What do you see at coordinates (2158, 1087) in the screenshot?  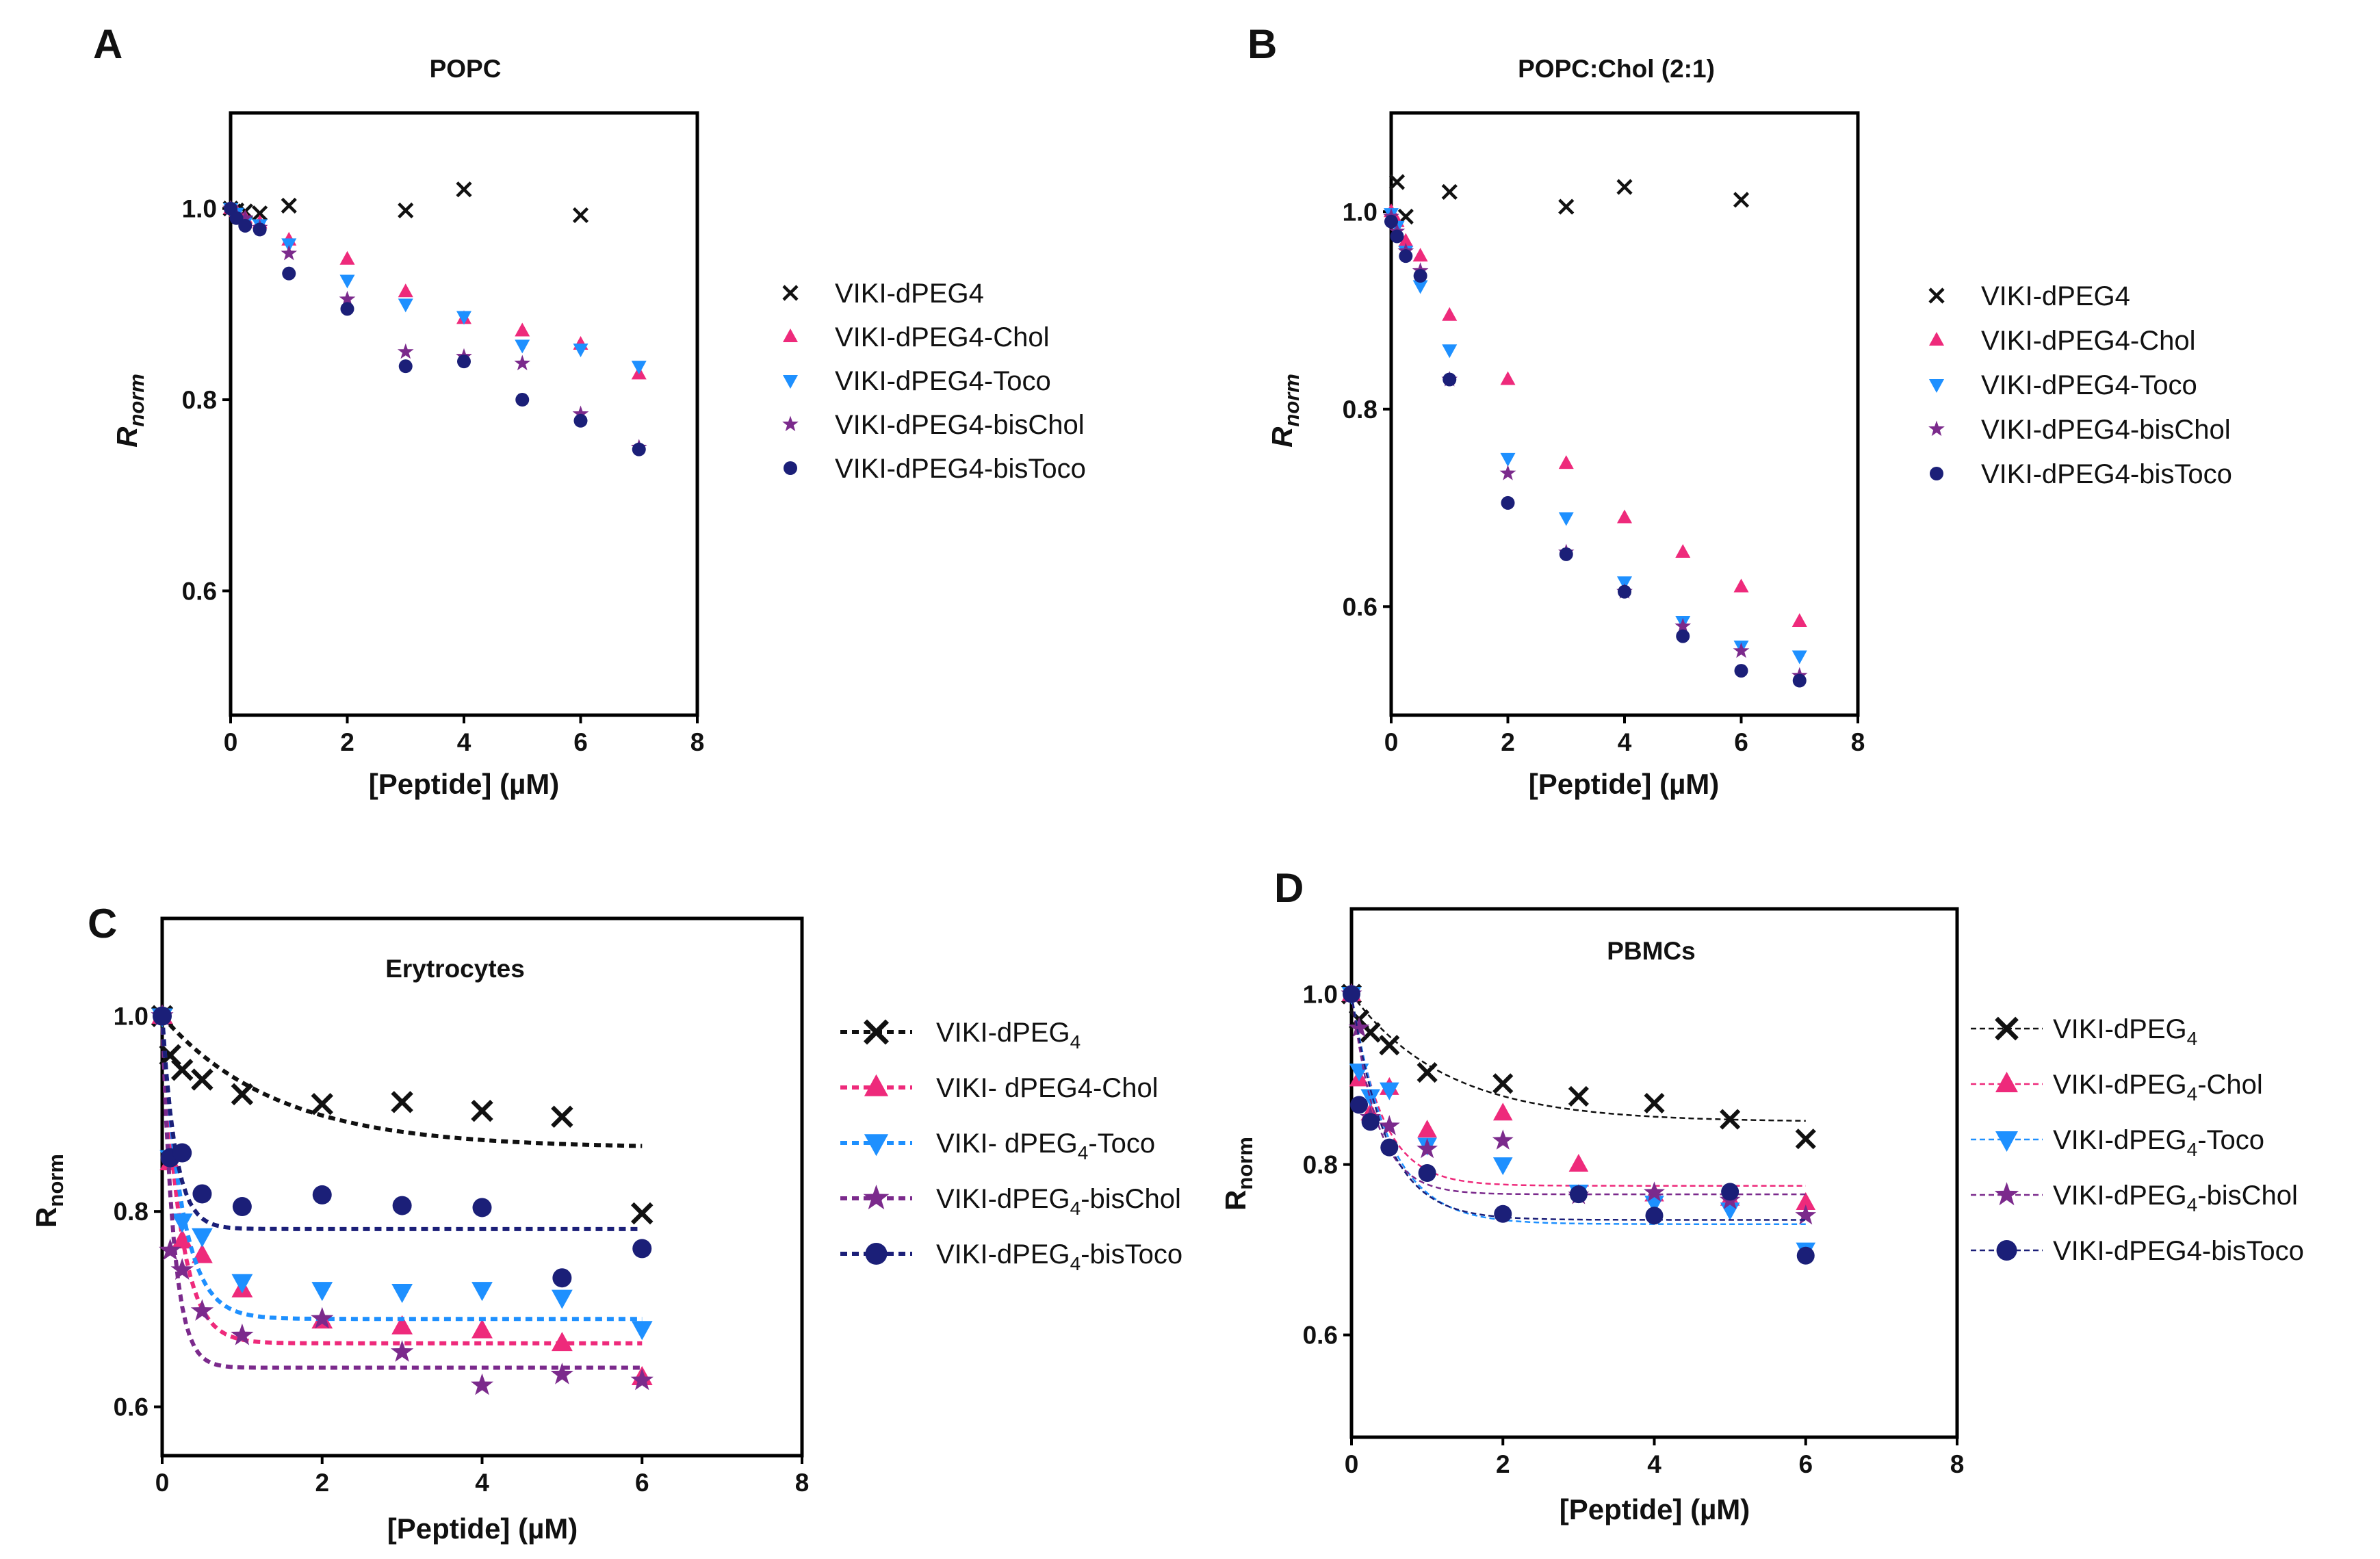 I see `legend-label: VIKI-dPEG4-Chol` at bounding box center [2158, 1087].